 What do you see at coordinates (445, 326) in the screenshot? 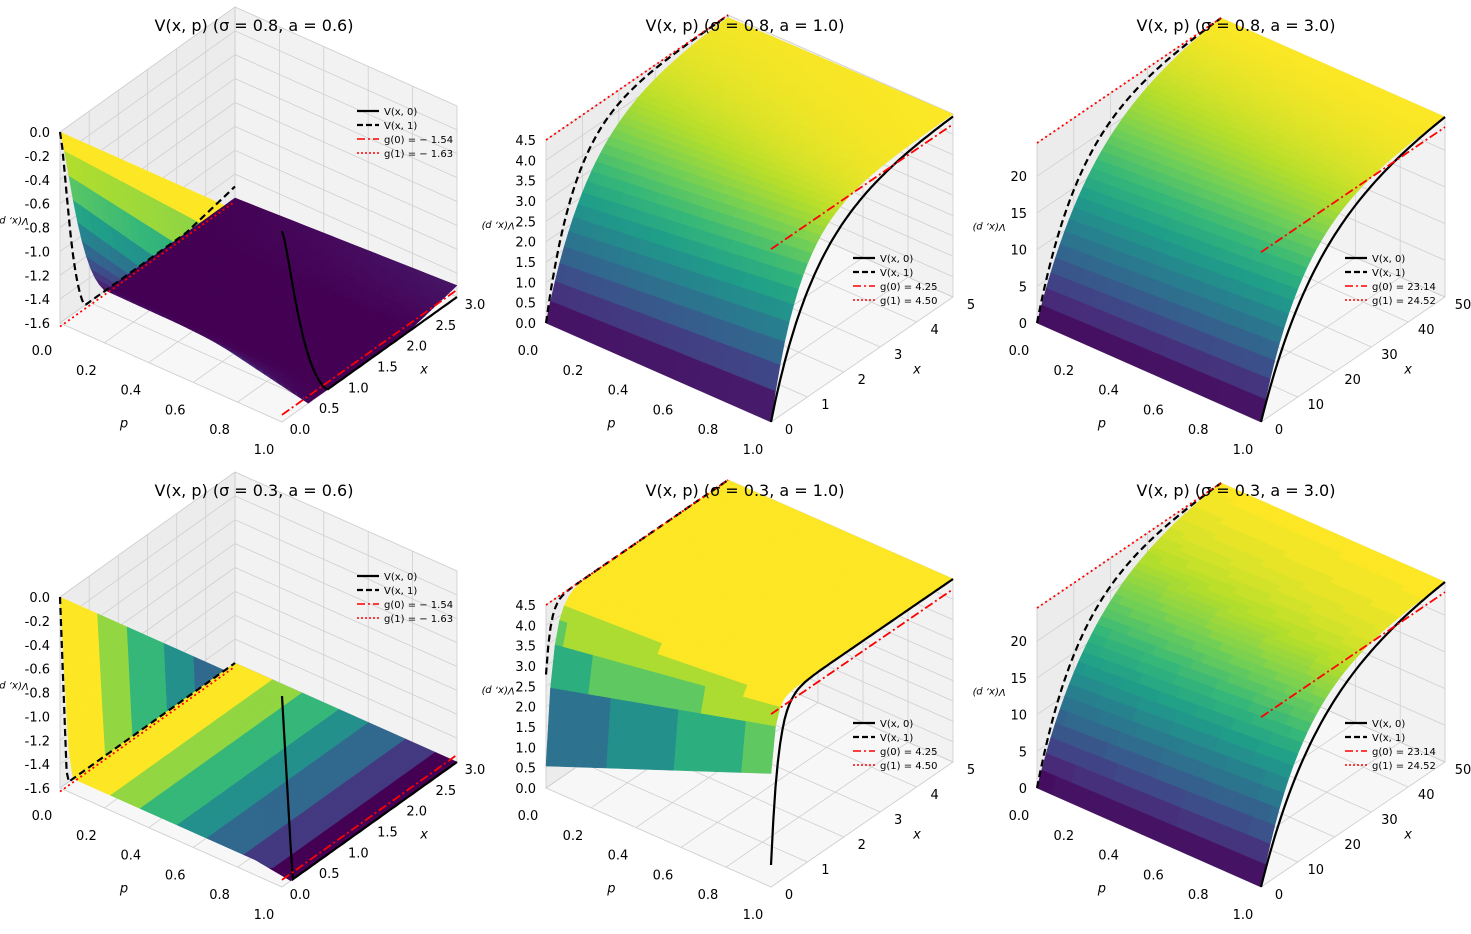
I see `x-tick-label: 2.5` at bounding box center [445, 326].